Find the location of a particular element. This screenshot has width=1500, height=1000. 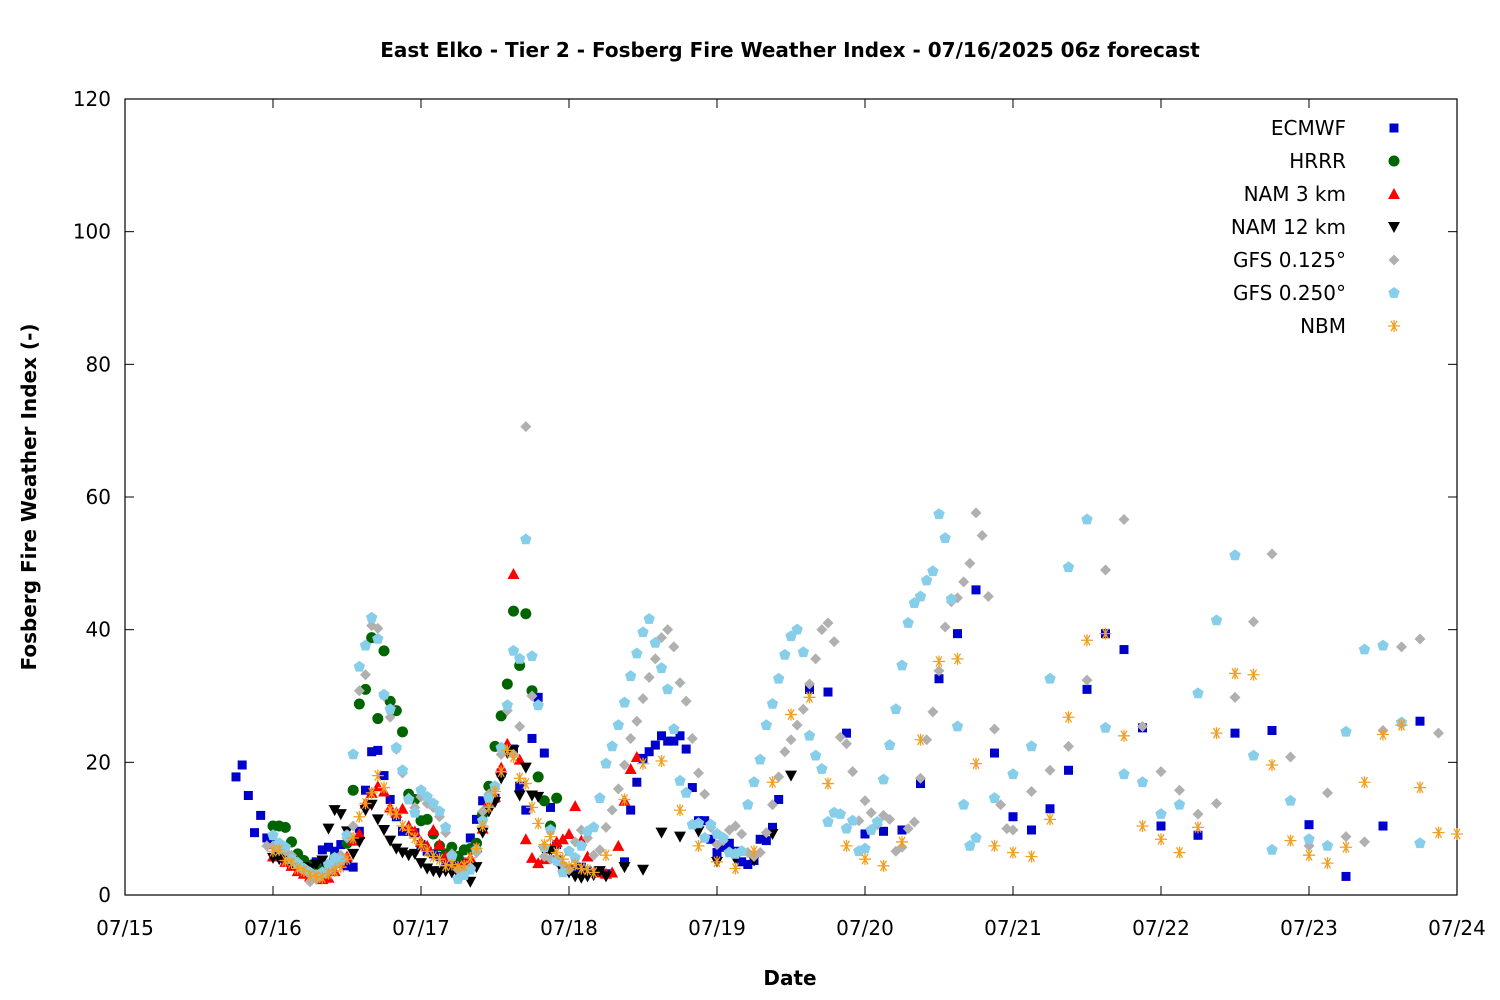

legend-item-hrrr: HRRR is located at coordinates (1344, 161).